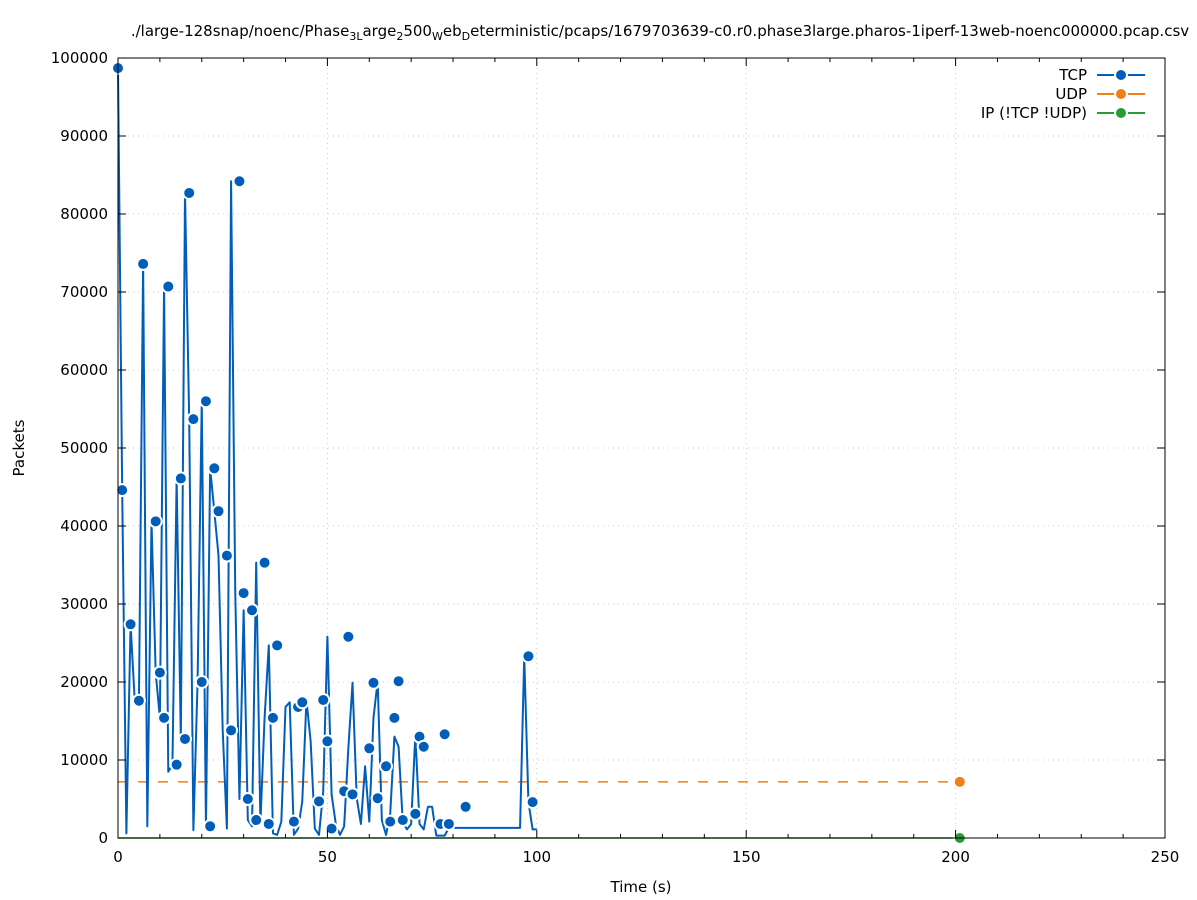 Image resolution: width=1197 pixels, height=900 pixels. What do you see at coordinates (641, 887) in the screenshot?
I see `x-axis-label: Time (s)` at bounding box center [641, 887].